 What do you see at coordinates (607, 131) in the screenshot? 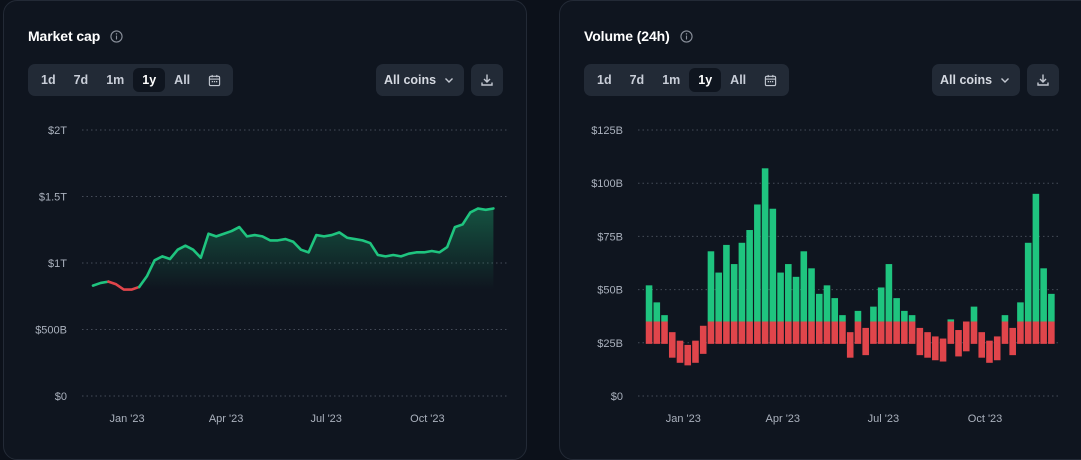
I see `y-tick-label: $125B` at bounding box center [607, 131].